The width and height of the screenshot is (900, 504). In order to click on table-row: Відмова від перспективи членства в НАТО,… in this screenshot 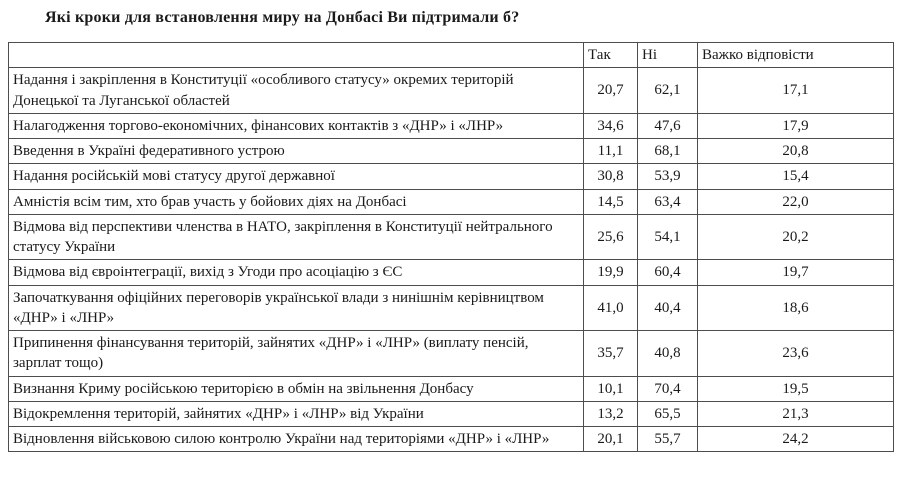, I will do `click(451, 237)`.